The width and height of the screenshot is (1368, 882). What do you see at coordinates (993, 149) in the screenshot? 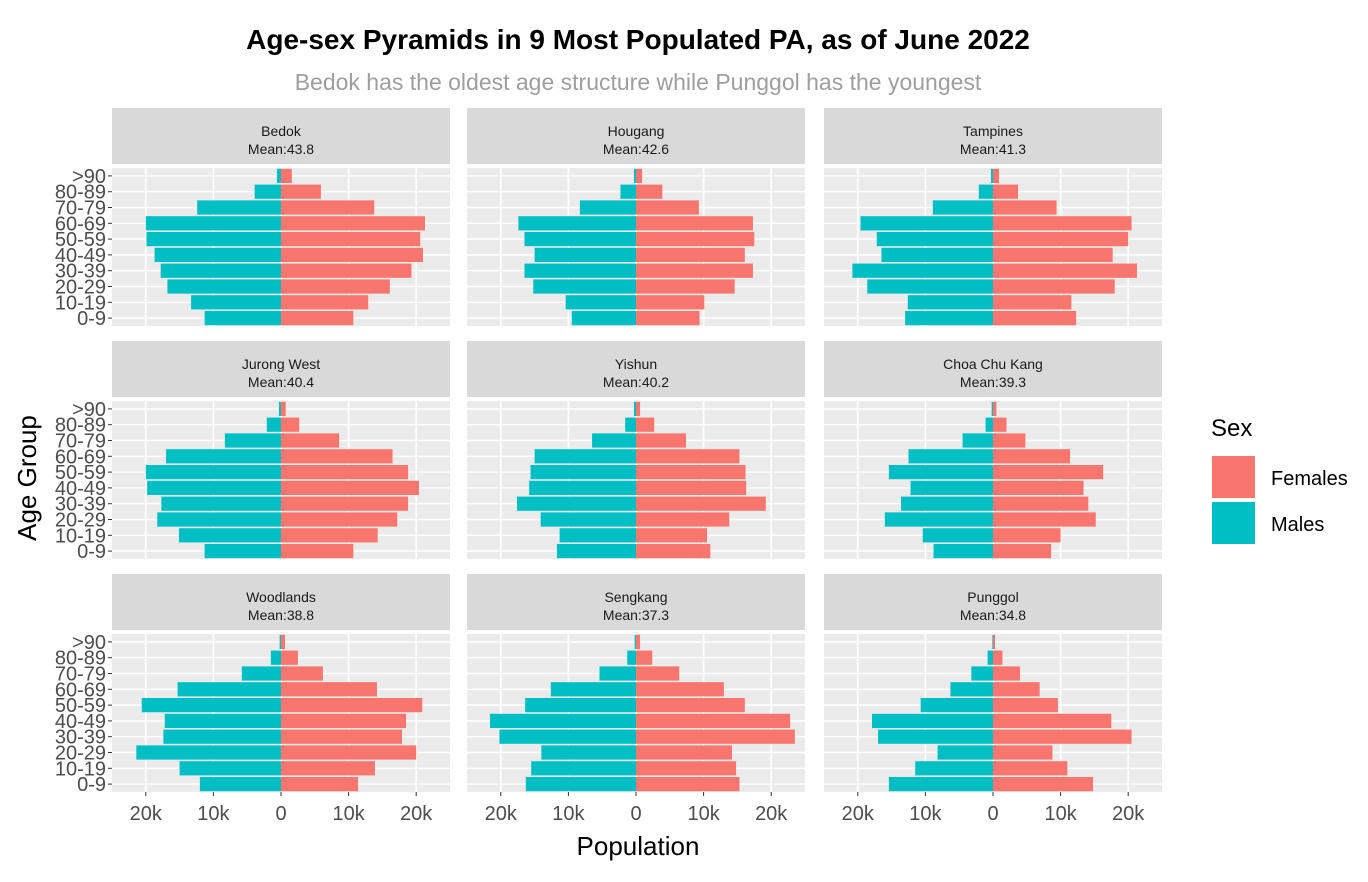
I see `panel-mean-label: Mean:41.3` at bounding box center [993, 149].